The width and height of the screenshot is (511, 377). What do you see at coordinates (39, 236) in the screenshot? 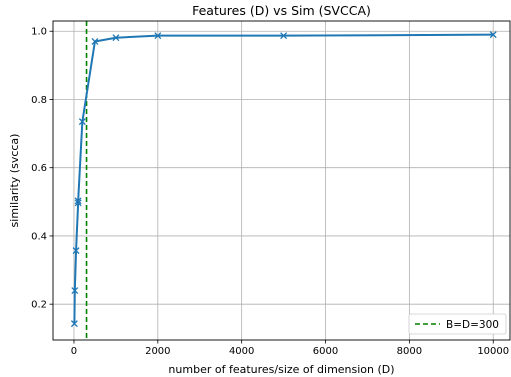
I see `y-tick-label: 0.4` at bounding box center [39, 236].